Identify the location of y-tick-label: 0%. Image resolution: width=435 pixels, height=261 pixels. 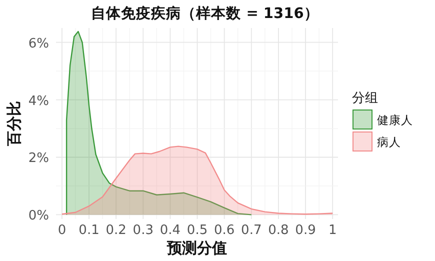
(38, 216).